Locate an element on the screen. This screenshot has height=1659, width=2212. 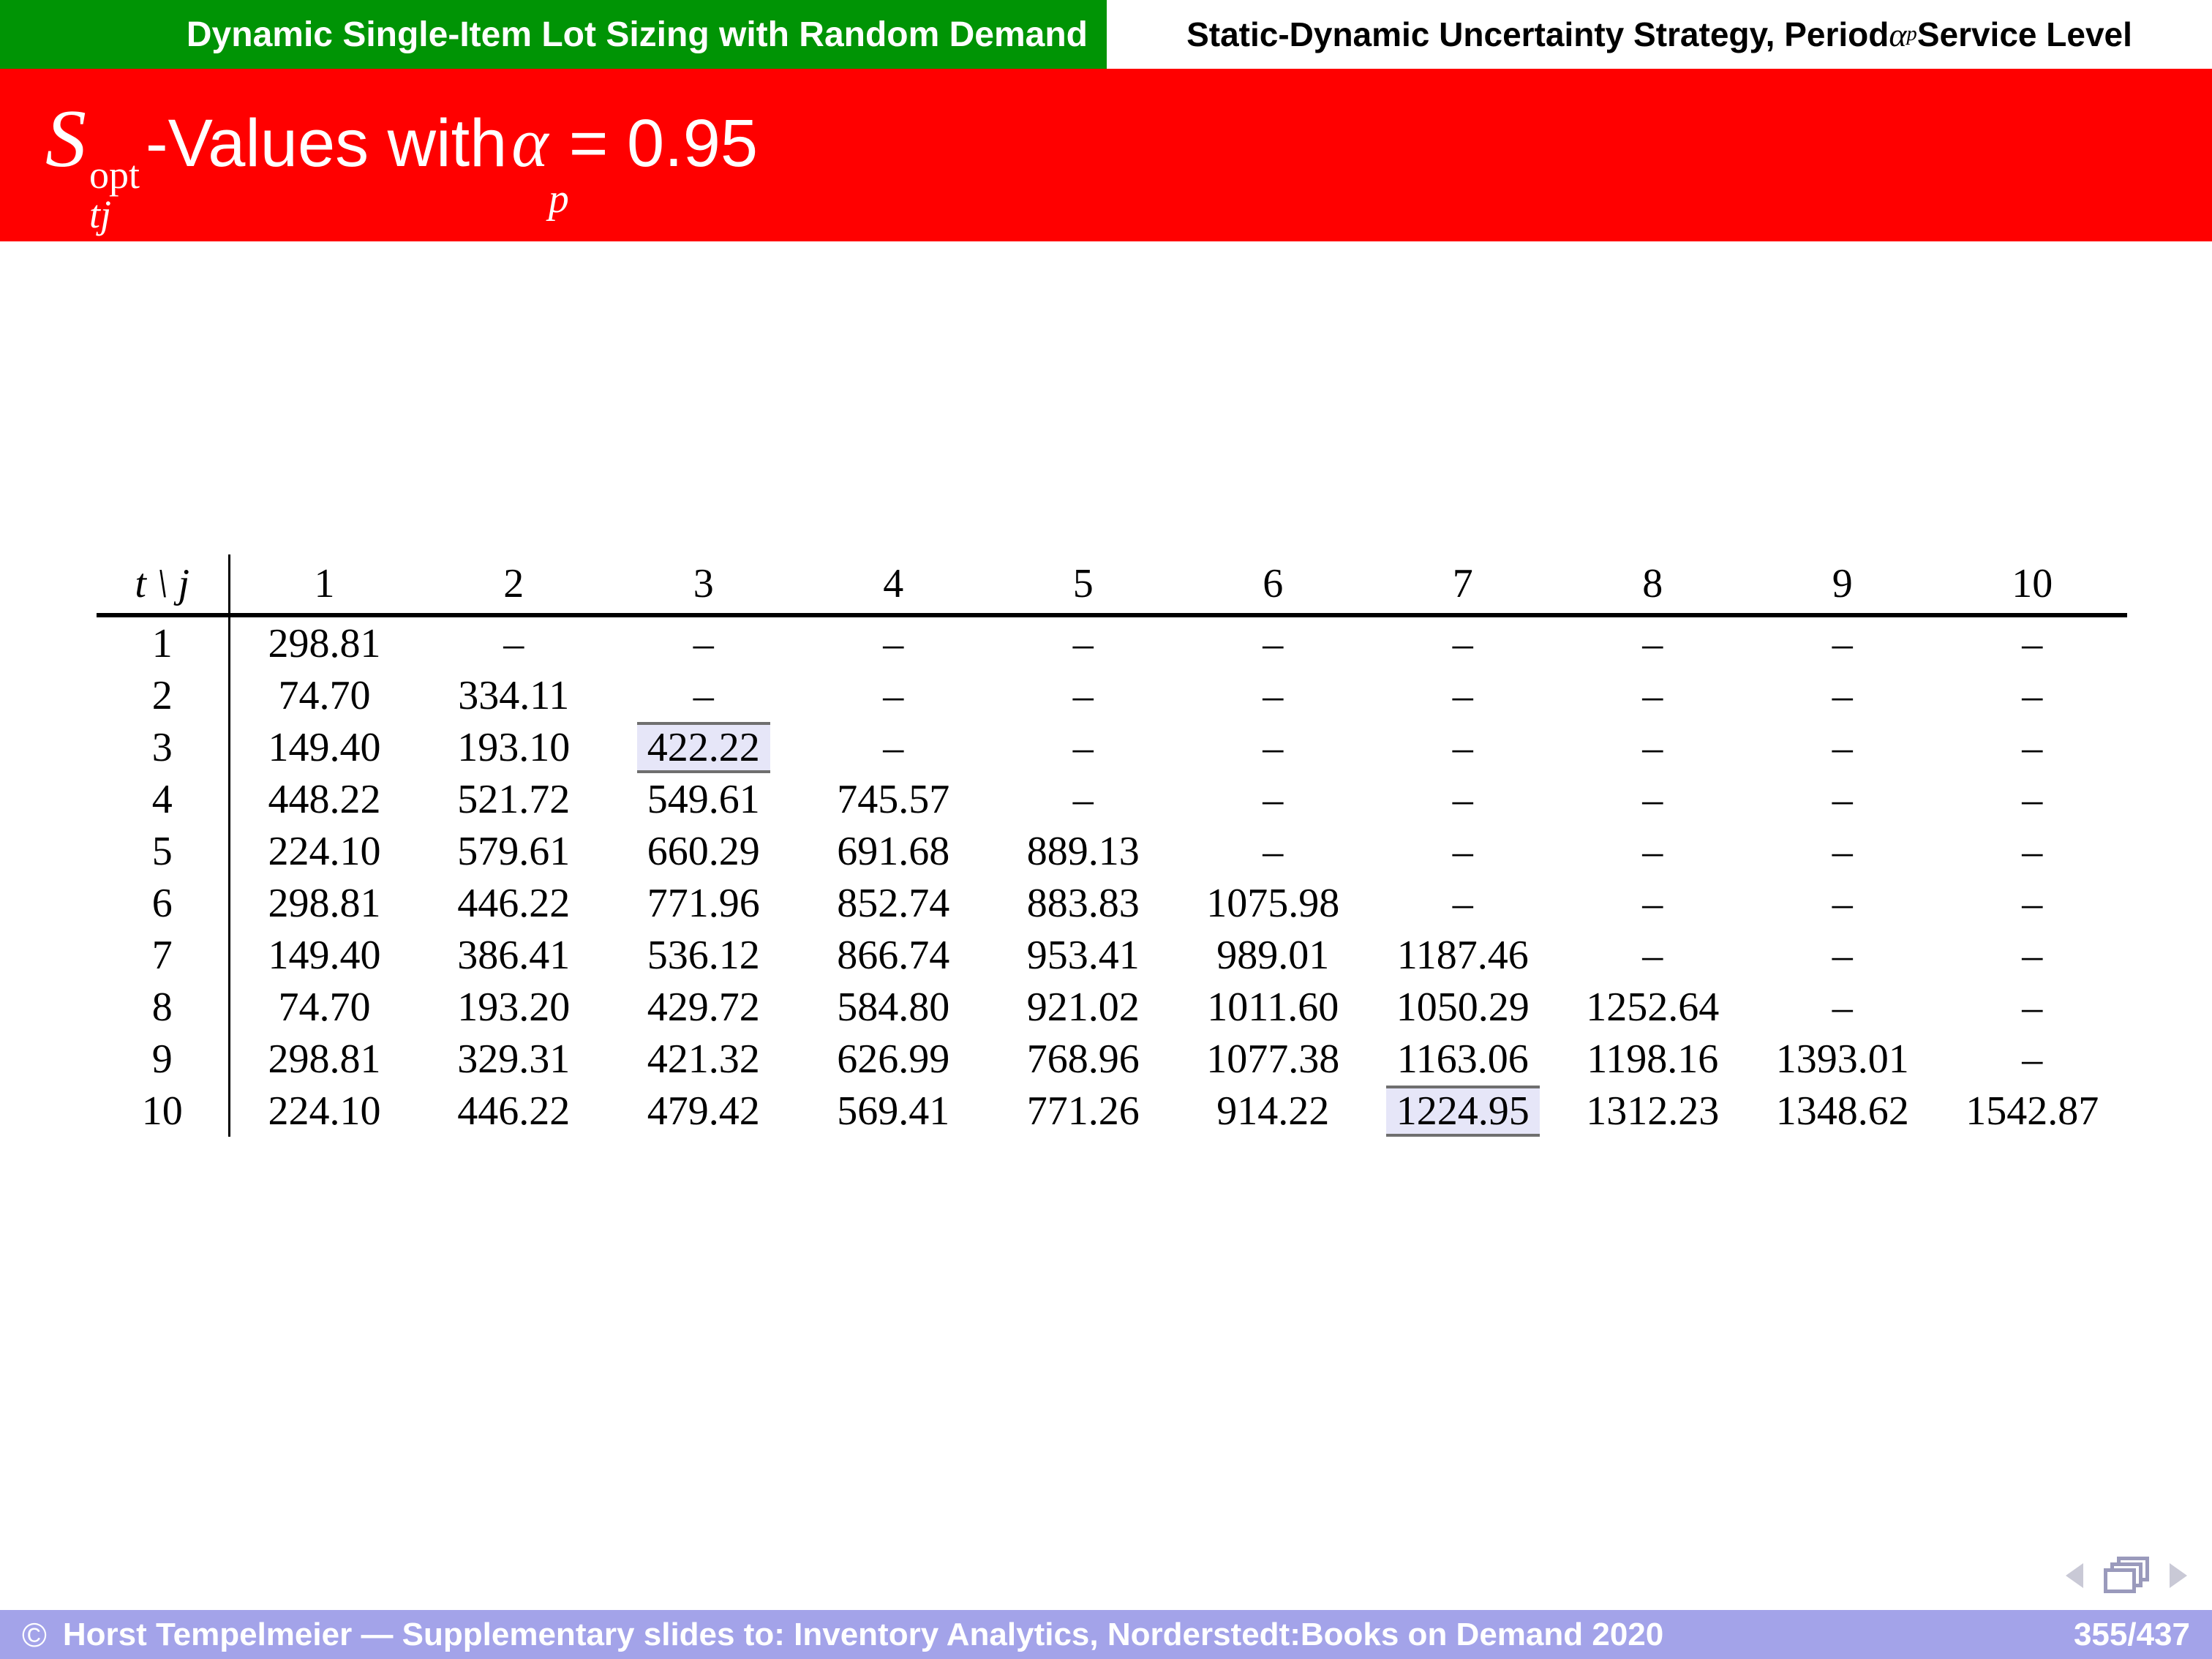
row-header-t2: 2 is located at coordinates (162, 695).